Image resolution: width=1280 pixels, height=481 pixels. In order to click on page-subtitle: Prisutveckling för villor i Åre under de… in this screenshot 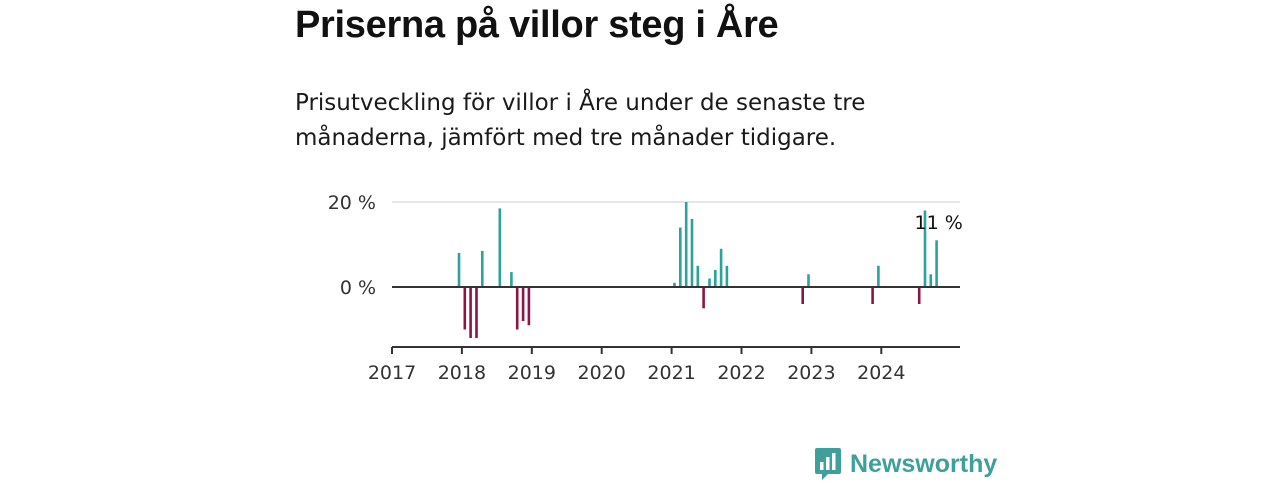, I will do `click(580, 120)`.